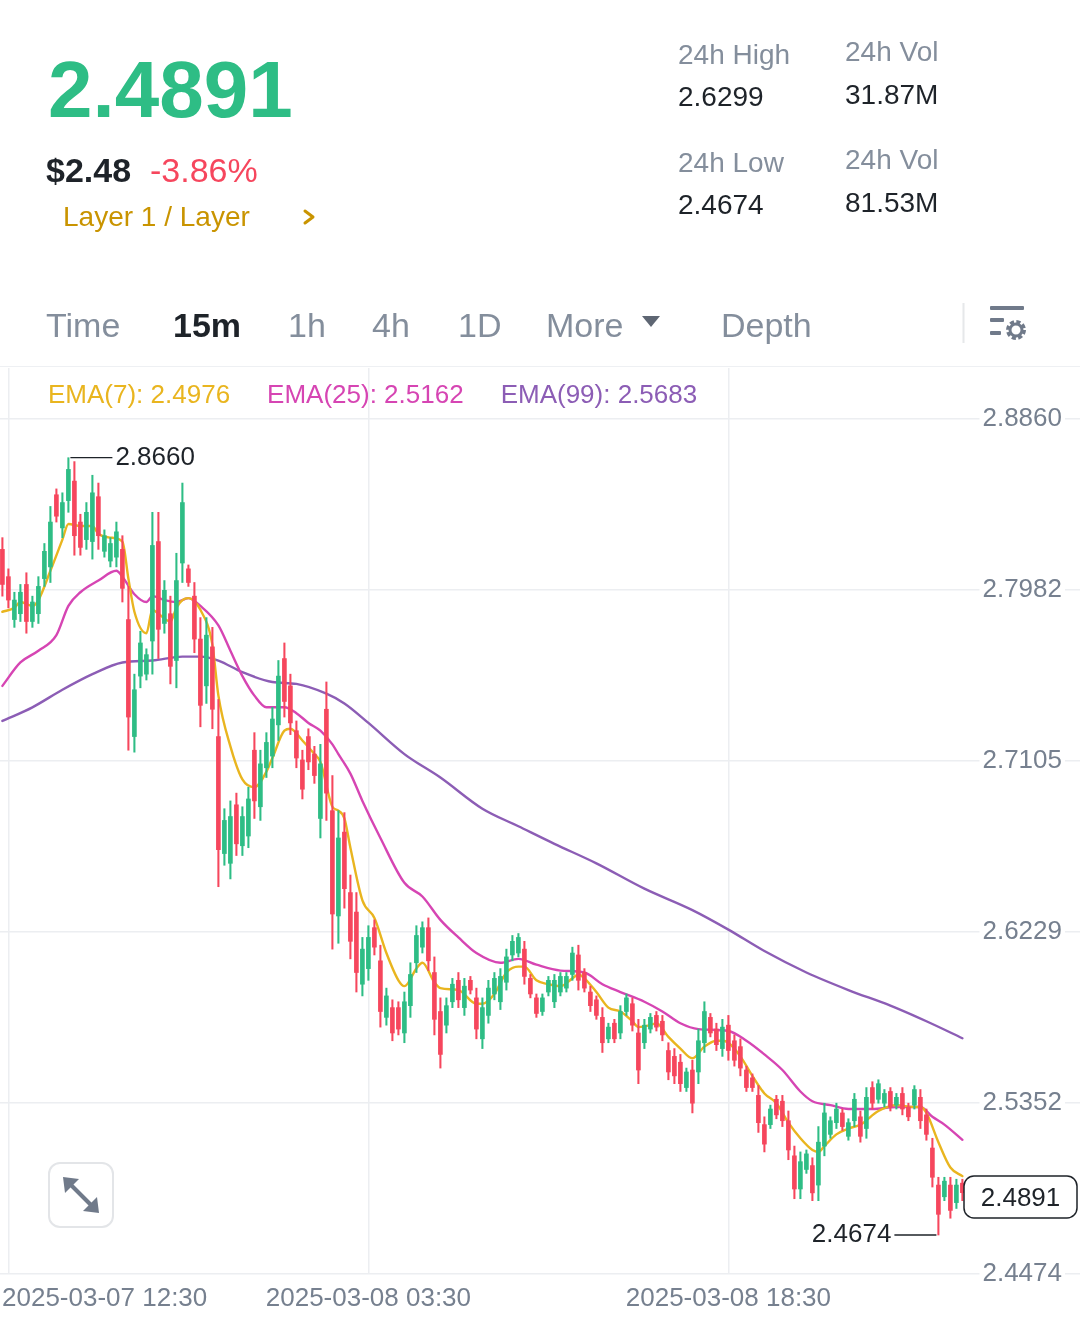 This screenshot has width=1080, height=1331. What do you see at coordinates (365, 394) in the screenshot?
I see `text: EMA(25): 2.5162` at bounding box center [365, 394].